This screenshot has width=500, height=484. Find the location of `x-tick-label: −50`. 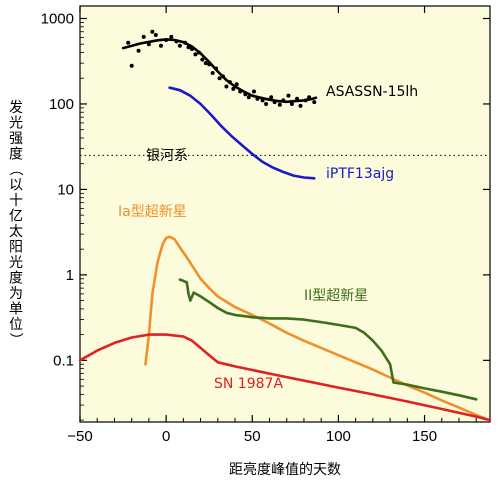

x-tick-label: −50 is located at coordinates (79, 436).